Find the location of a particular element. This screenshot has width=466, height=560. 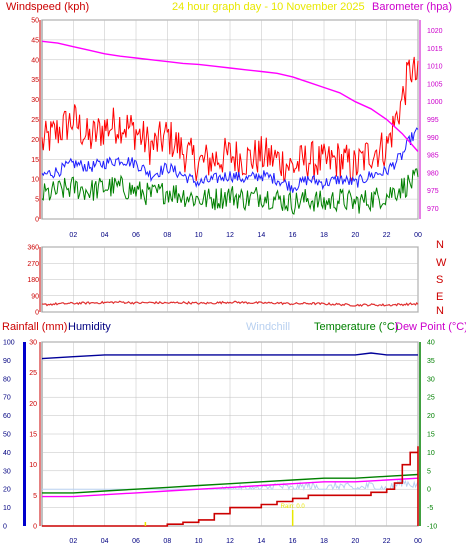

windspeed-tick-label: 25 is located at coordinates (35, 120).